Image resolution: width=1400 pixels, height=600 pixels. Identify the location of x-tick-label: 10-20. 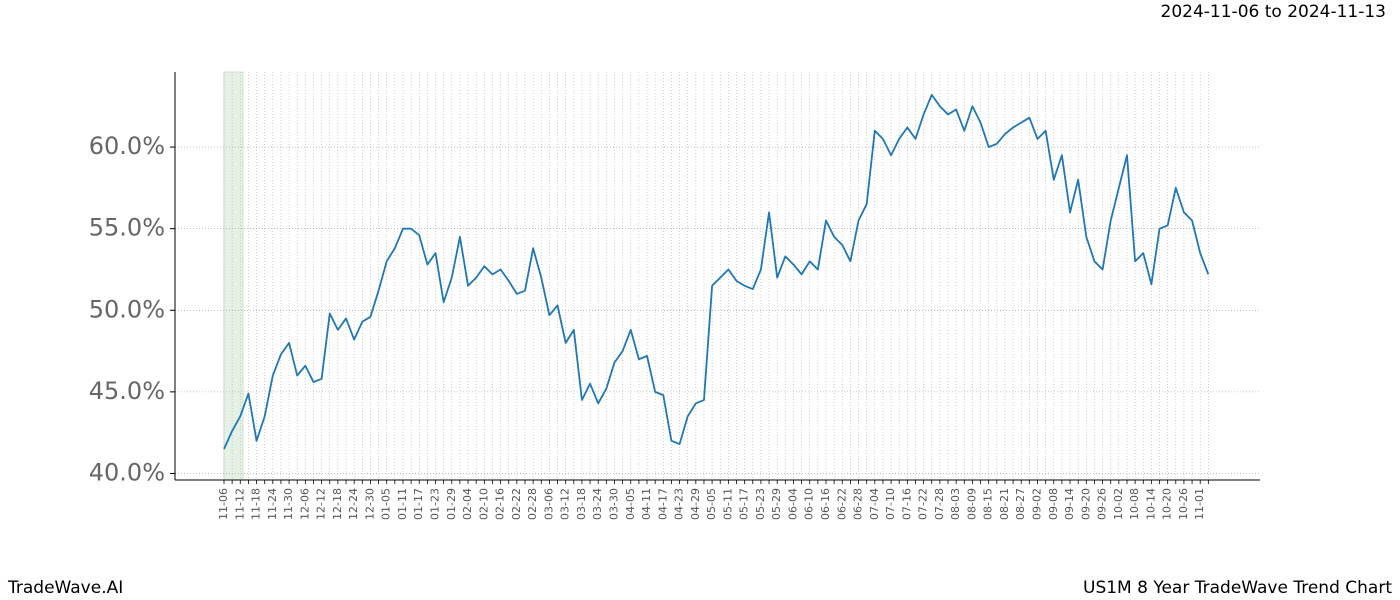
(1167, 504).